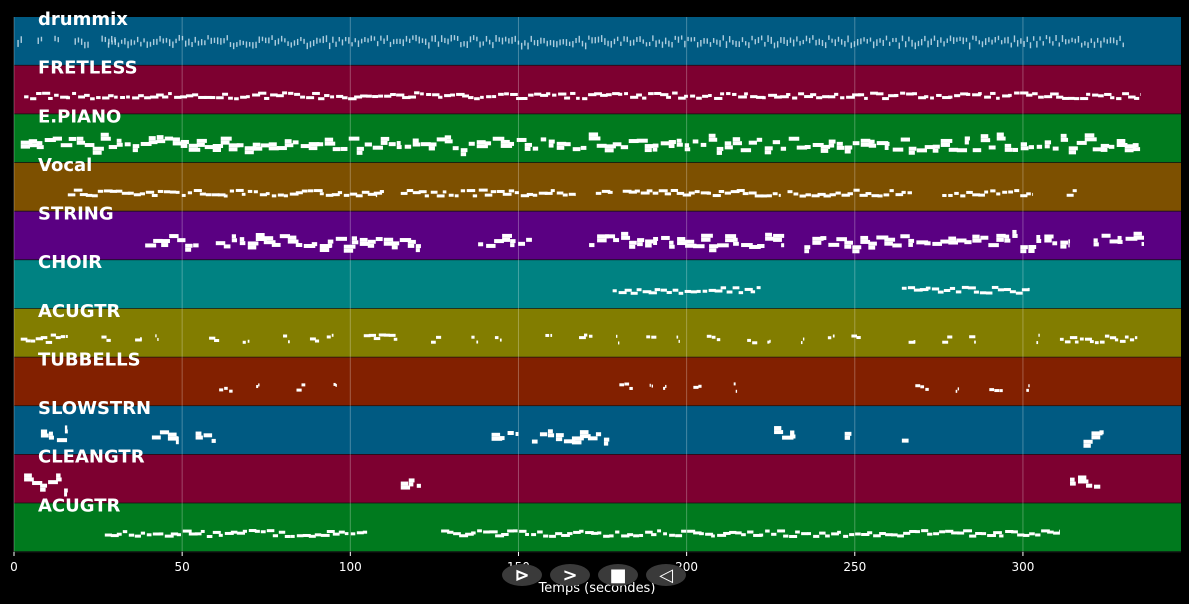  Describe the element at coordinates (570, 575) in the screenshot. I see `forward-button: >` at that location.